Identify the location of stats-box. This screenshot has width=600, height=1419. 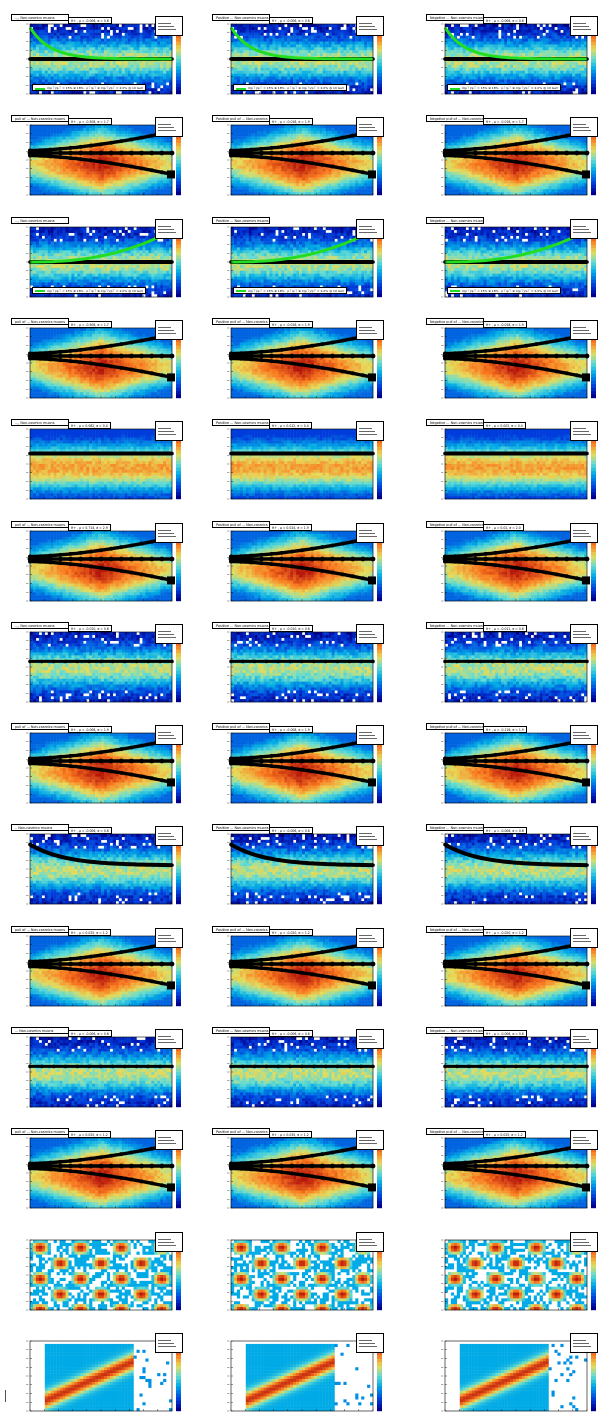
(169, 26).